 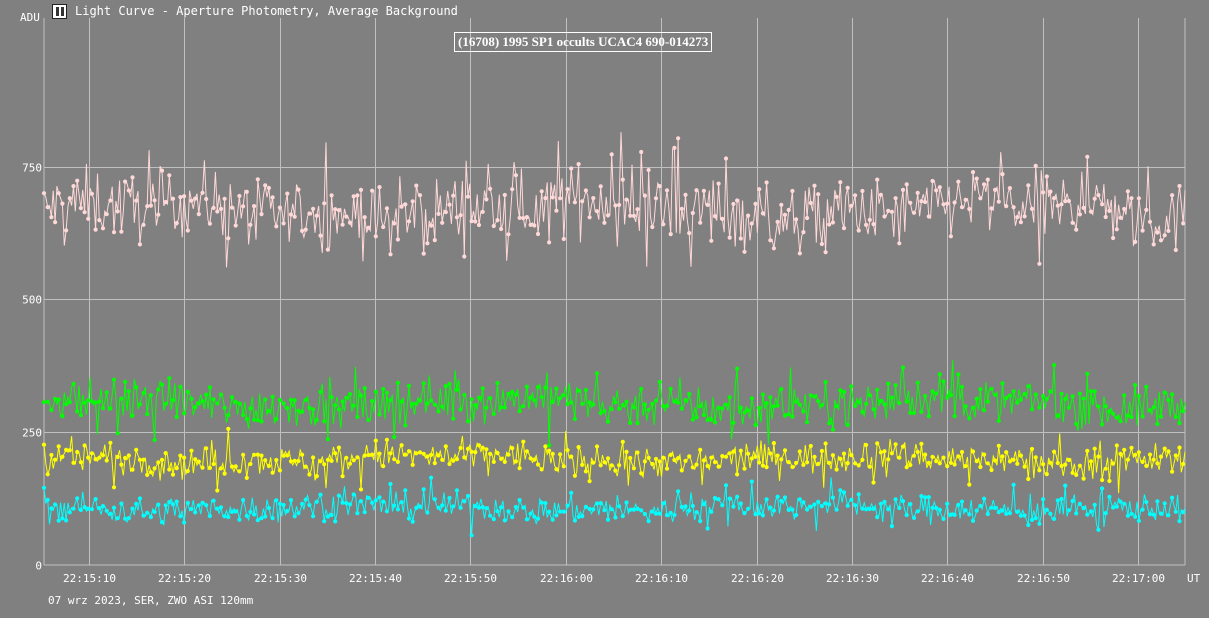 What do you see at coordinates (59, 11) in the screenshot?
I see `chart-app-icon` at bounding box center [59, 11].